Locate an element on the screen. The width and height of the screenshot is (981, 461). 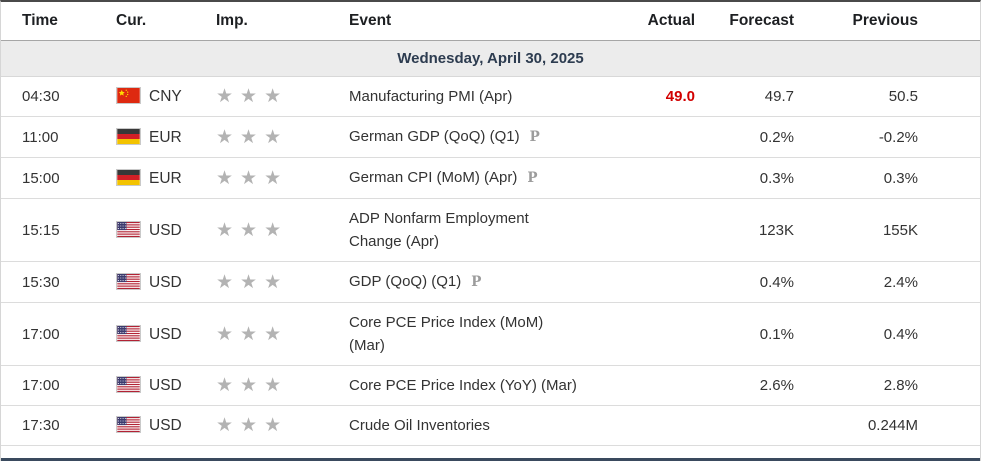
previous-value: 2.4% is located at coordinates (890, 282).